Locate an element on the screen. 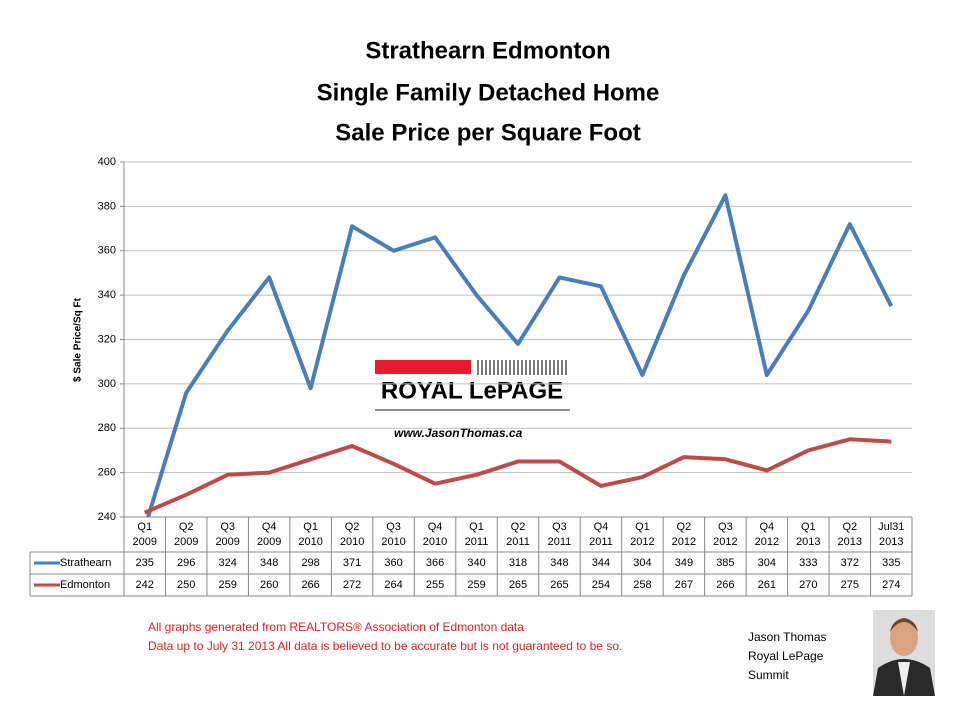 The image size is (960, 725). y-tick-label: 300 is located at coordinates (107, 384).